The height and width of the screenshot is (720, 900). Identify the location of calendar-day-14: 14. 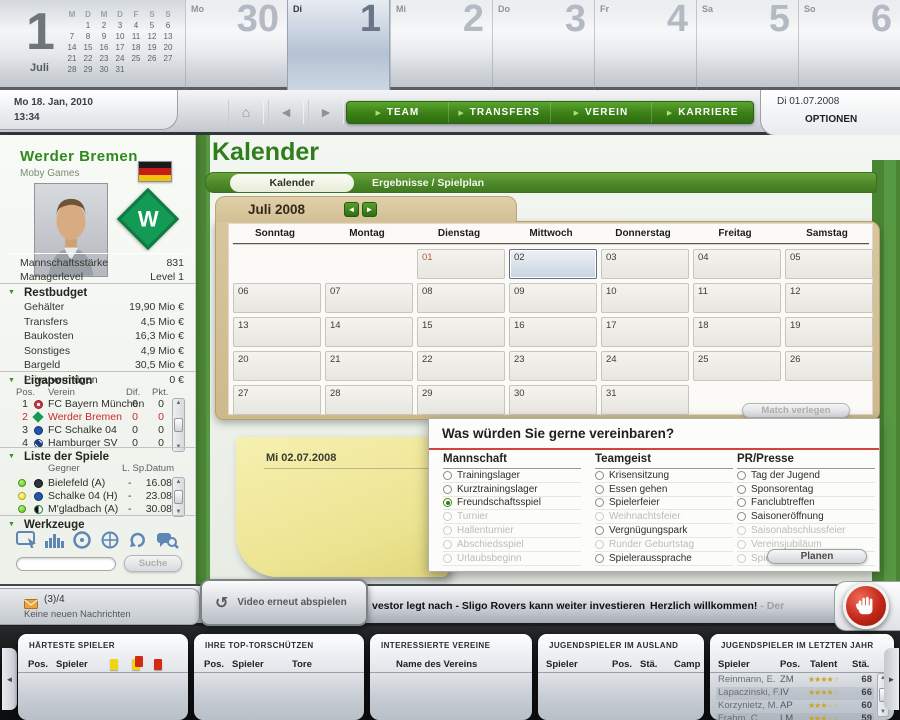
(369, 332).